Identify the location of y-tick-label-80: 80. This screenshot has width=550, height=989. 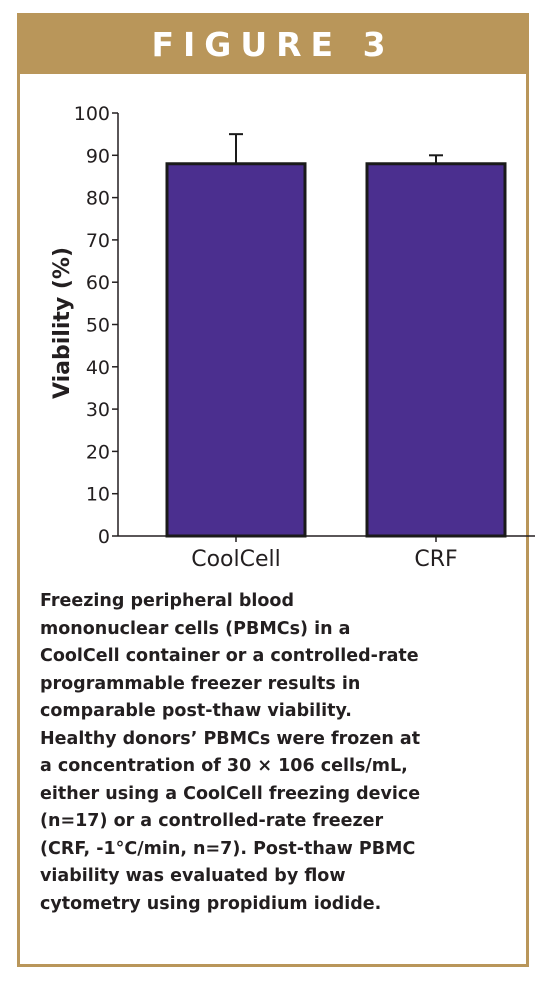
(98, 199).